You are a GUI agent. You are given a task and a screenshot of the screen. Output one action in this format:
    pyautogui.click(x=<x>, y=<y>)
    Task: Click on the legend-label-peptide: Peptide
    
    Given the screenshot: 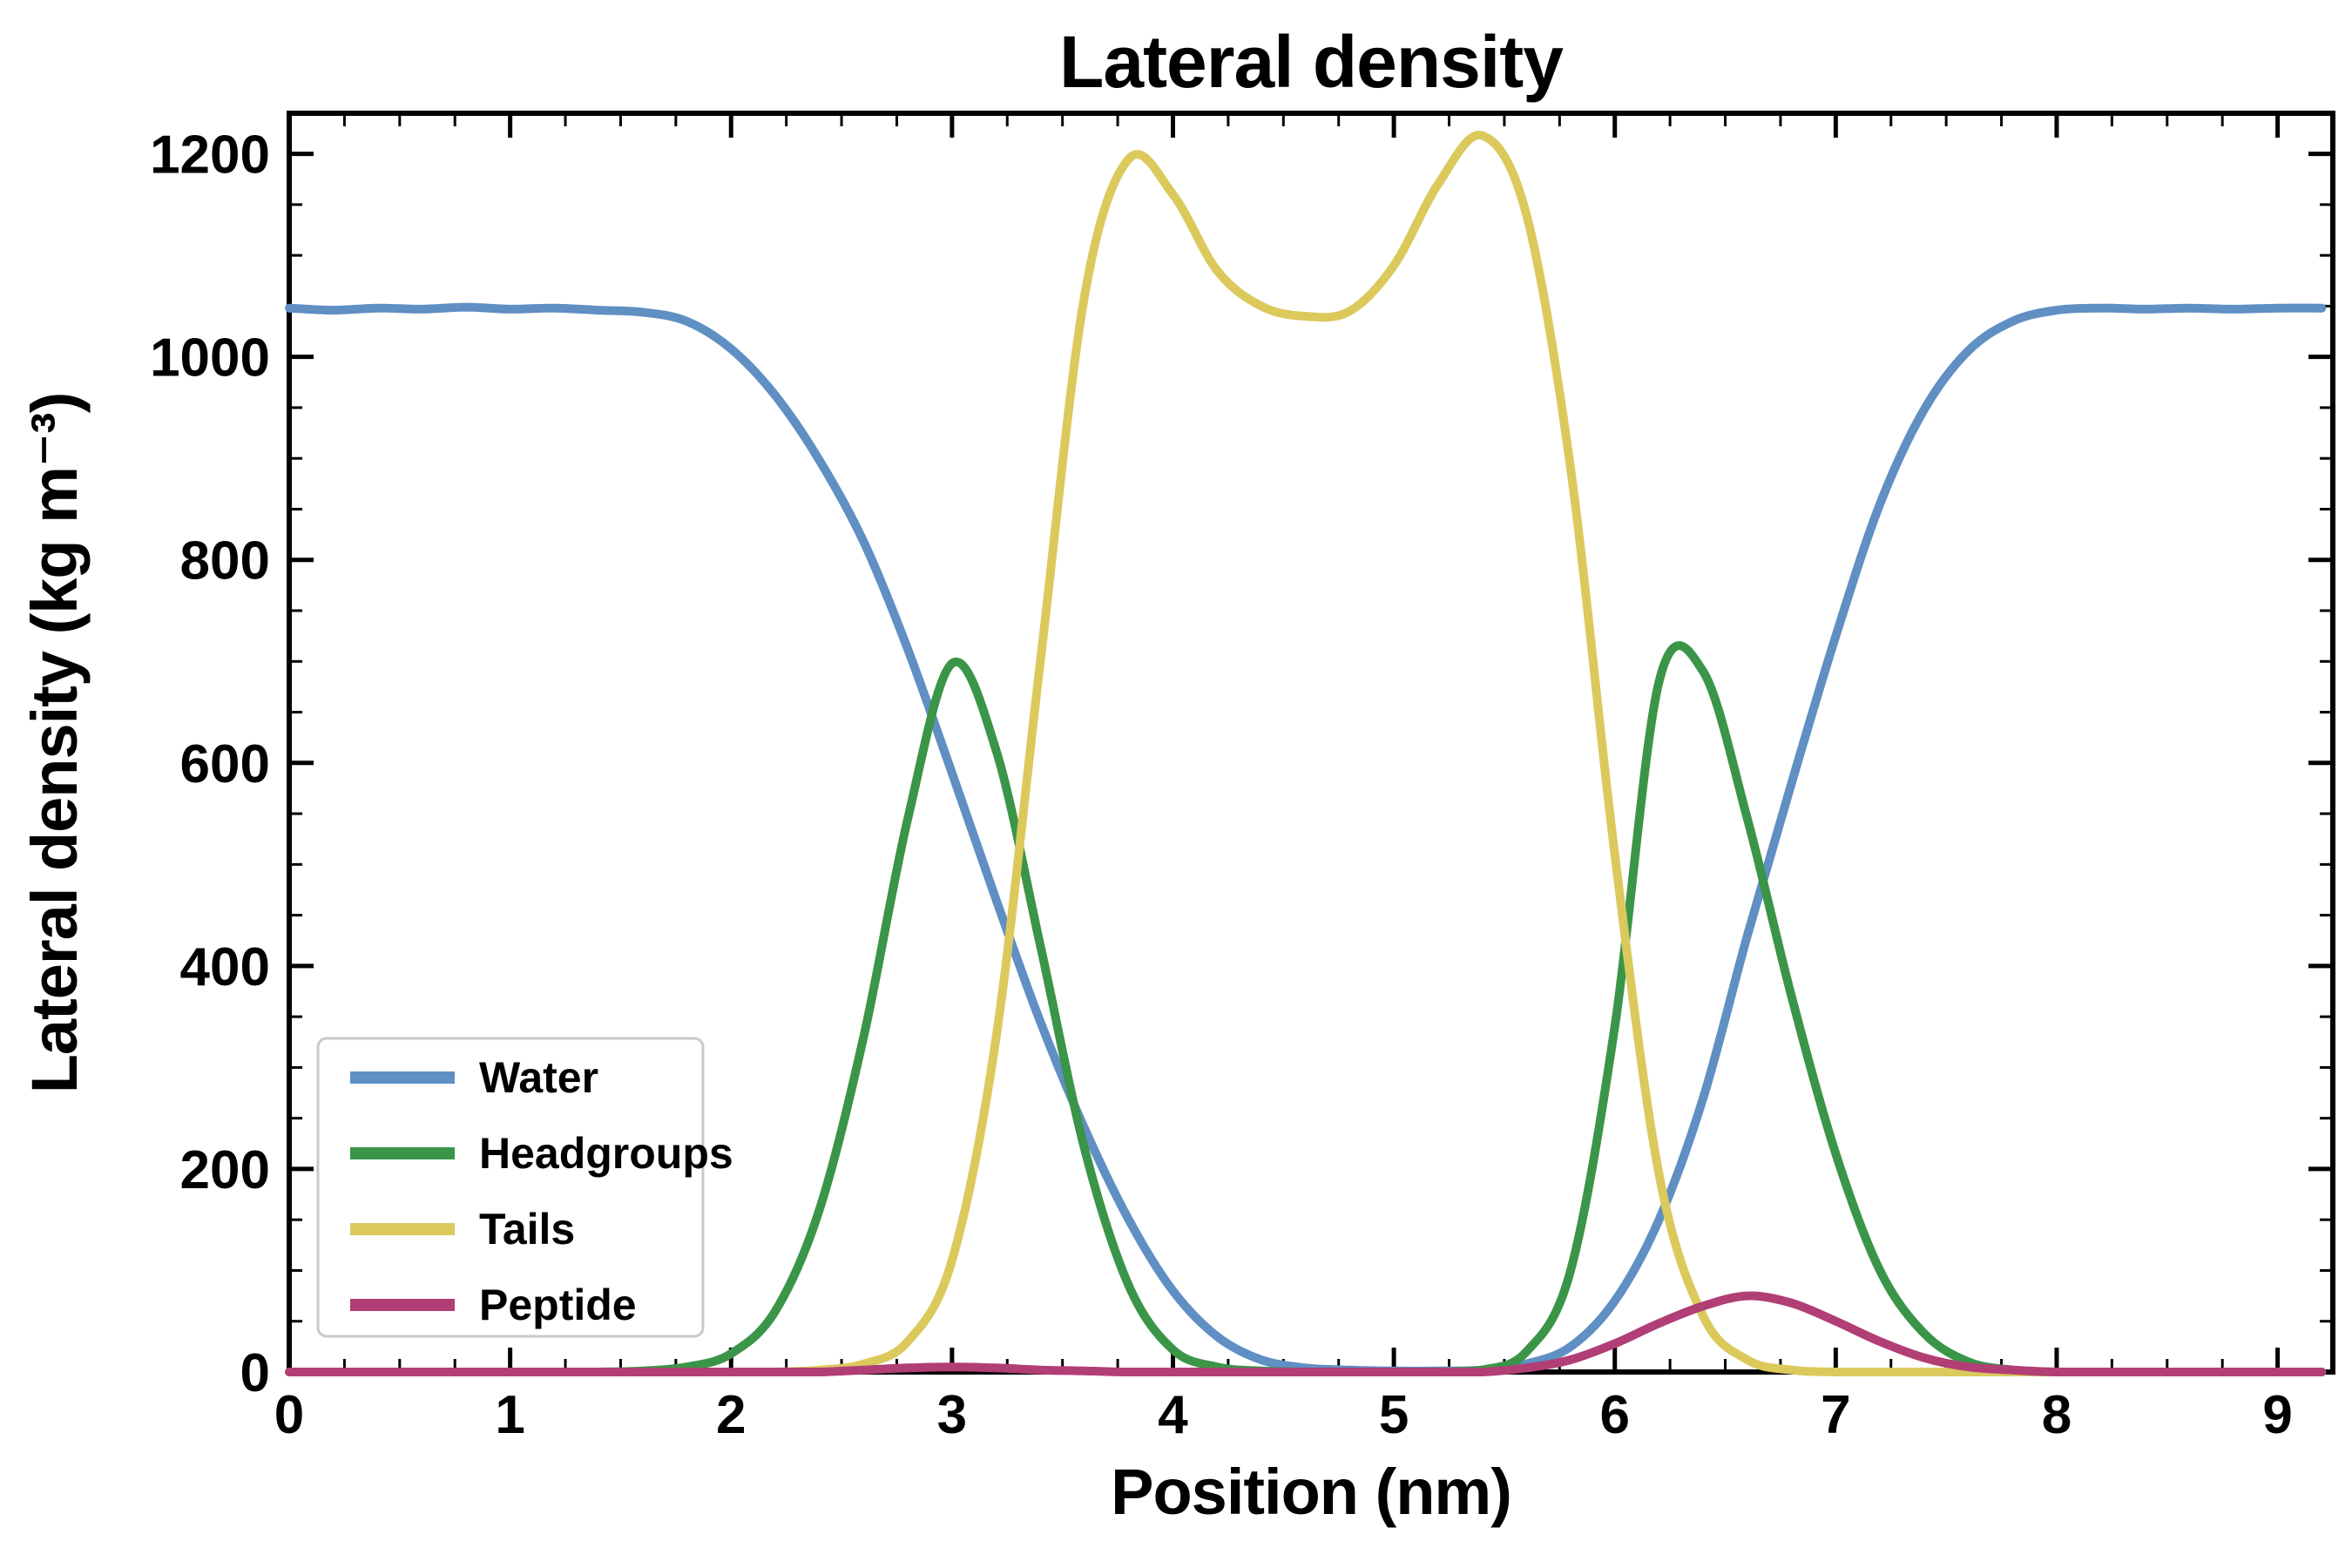 What is the action you would take?
    pyautogui.click(x=558, y=1305)
    